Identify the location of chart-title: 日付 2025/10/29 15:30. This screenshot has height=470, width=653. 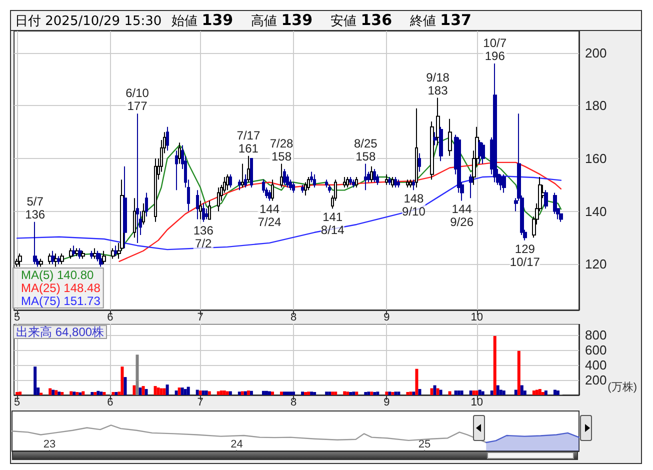
(88, 21).